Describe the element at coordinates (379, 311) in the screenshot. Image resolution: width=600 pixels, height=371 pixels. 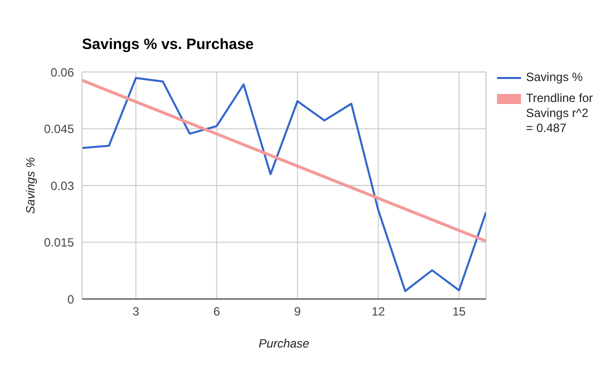
I see `x-tick-label: 12` at that location.